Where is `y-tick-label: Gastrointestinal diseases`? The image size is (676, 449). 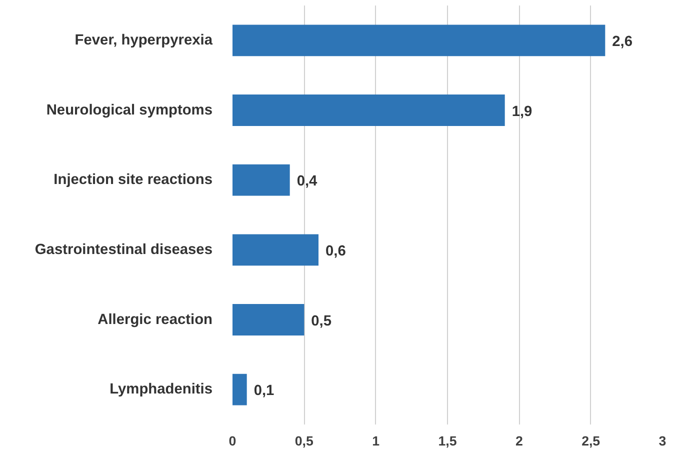 y-tick-label: Gastrointestinal diseases is located at coordinates (123, 250).